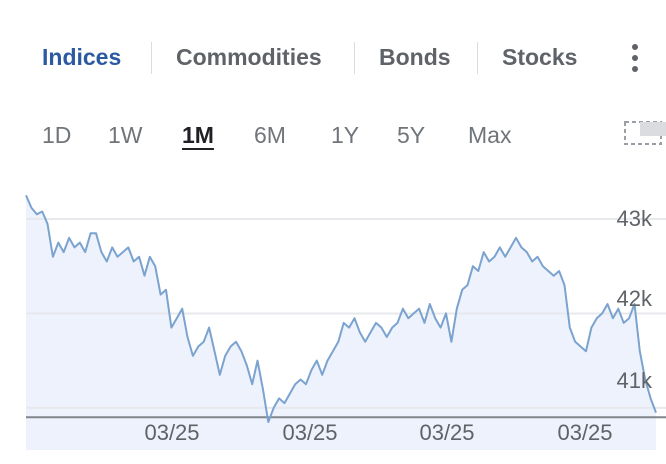 The height and width of the screenshot is (464, 666). I want to click on tab-commodities: Commodities, so click(249, 57).